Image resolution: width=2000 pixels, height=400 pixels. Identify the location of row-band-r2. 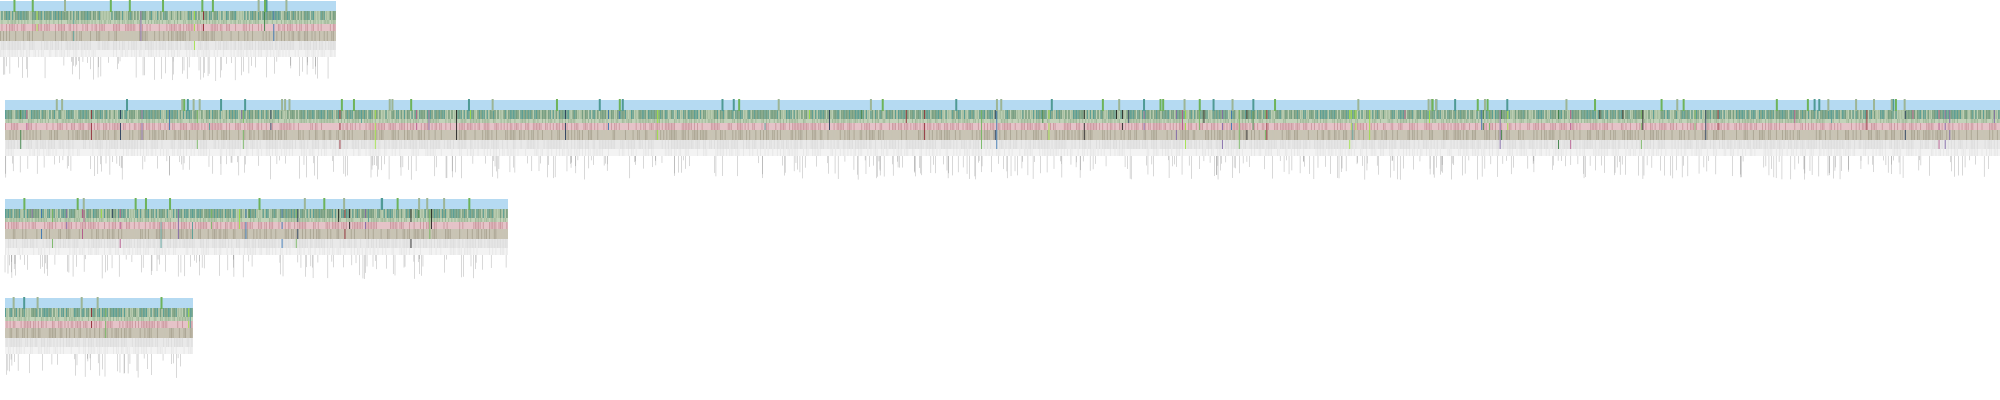
(256, 220).